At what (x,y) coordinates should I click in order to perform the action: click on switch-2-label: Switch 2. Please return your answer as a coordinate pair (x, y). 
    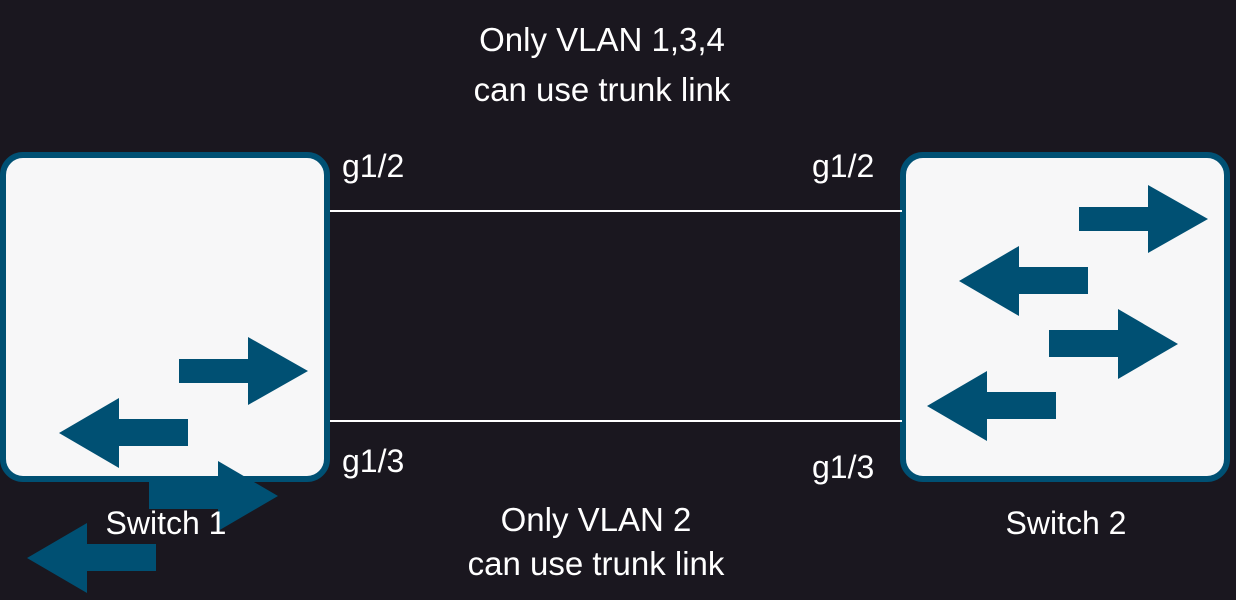
    Looking at the image, I should click on (1066, 523).